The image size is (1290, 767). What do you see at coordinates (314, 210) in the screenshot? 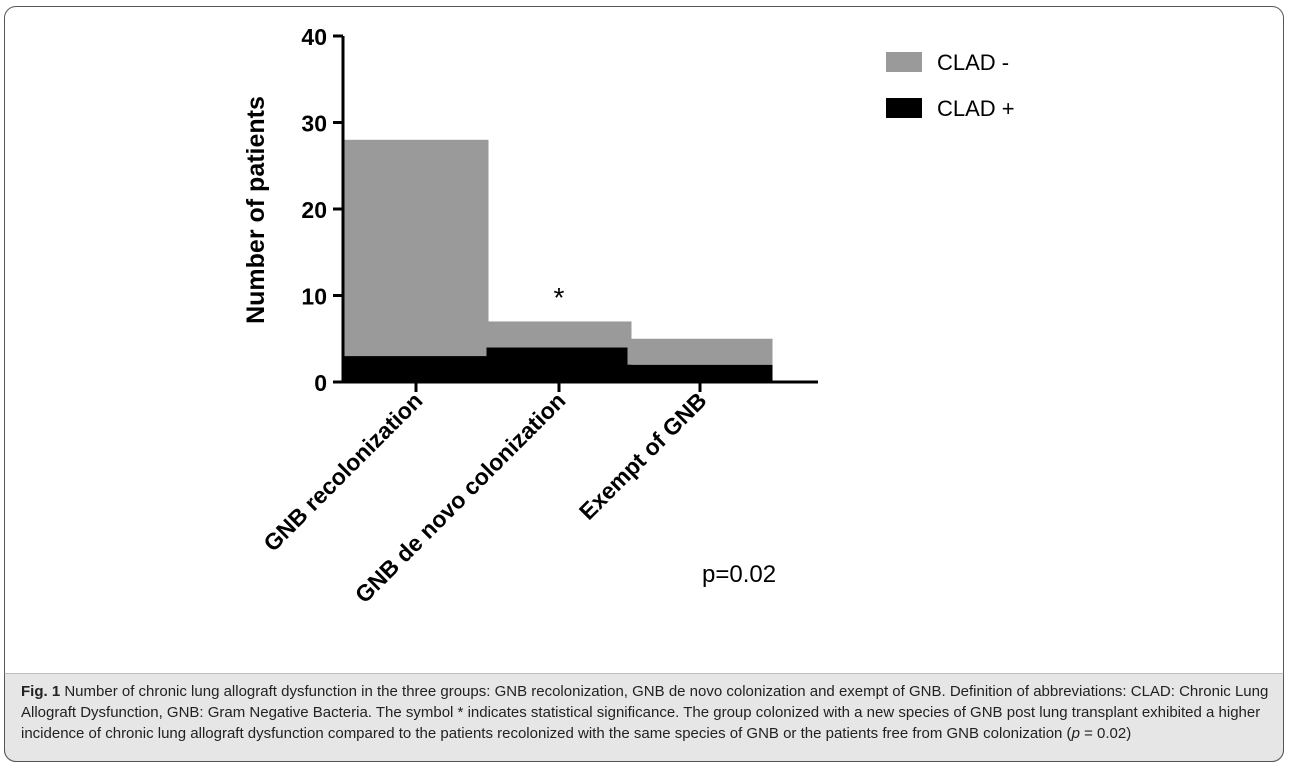
I see `y-tick-label-20: 20` at bounding box center [314, 210].